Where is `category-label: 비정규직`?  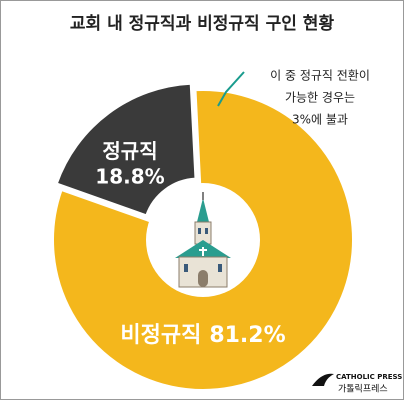
category-label: 비정규직 is located at coordinates (160, 335).